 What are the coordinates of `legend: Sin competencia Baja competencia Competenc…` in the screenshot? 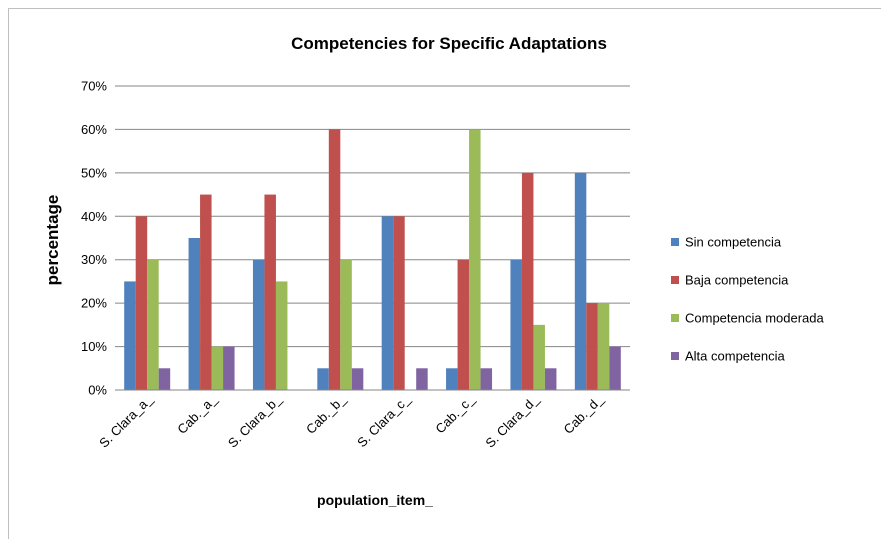 It's located at (748, 299).